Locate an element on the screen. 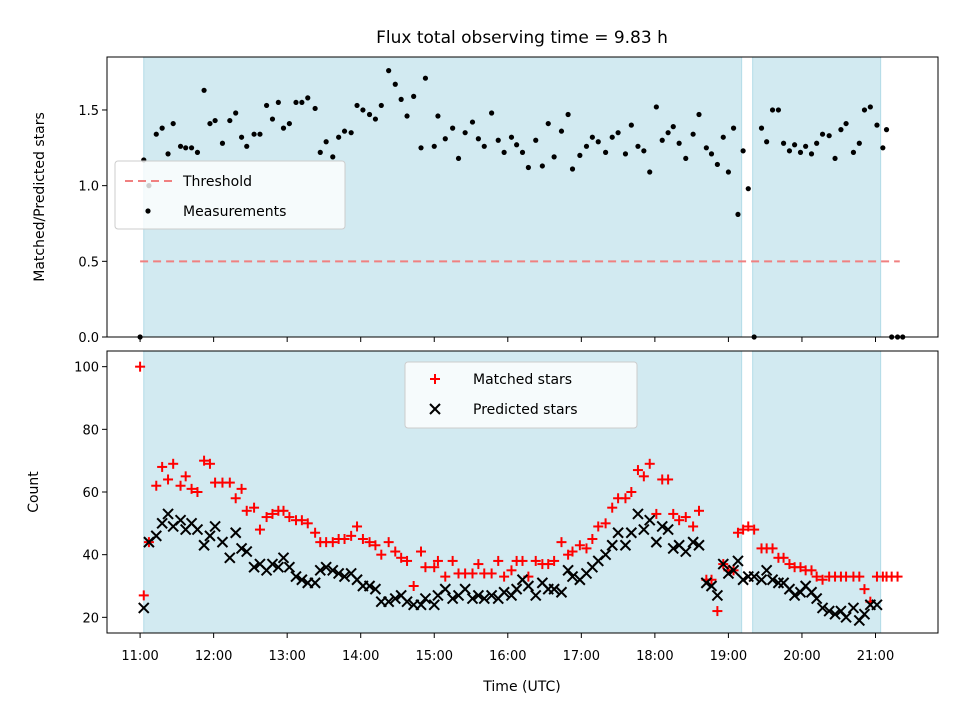  top-y-tick-label: 1.5 is located at coordinates (88, 111).